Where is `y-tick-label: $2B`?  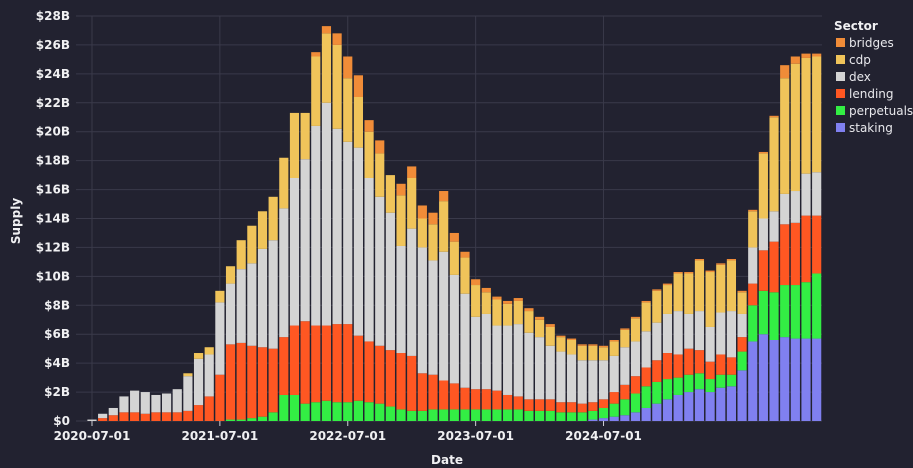 y-tick-label: $2B is located at coordinates (57, 392).